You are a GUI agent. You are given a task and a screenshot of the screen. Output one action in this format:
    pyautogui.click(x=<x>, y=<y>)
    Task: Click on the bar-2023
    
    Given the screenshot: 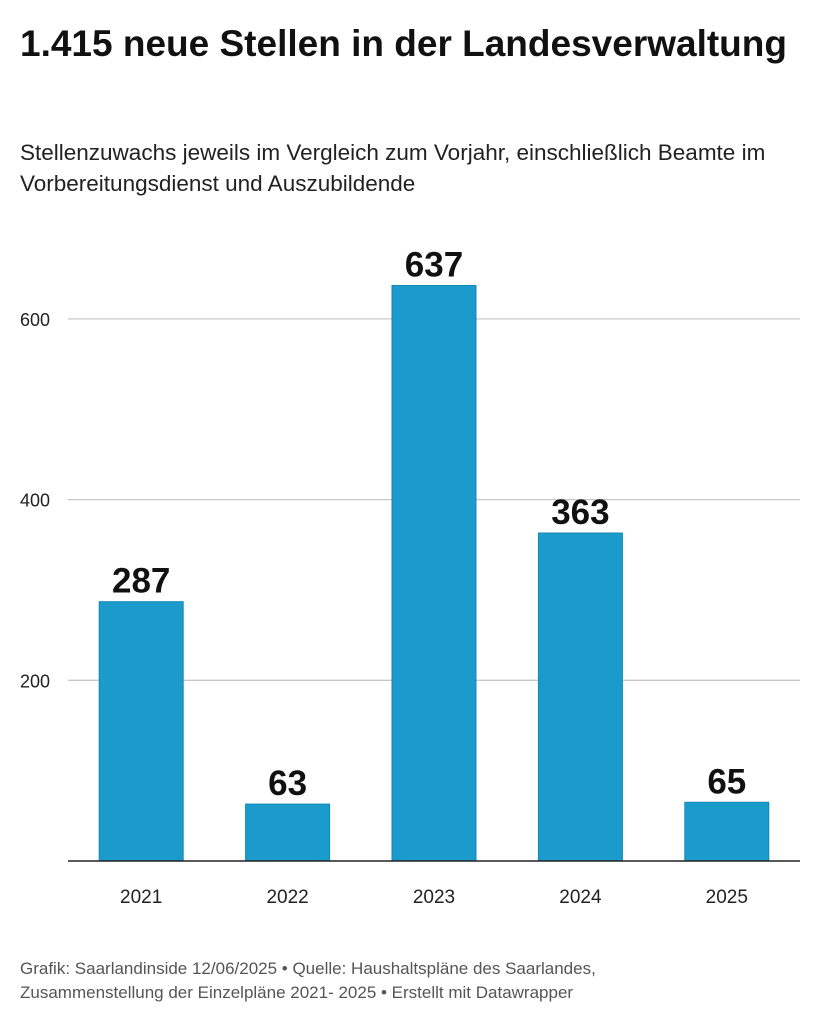 What is the action you would take?
    pyautogui.click(x=434, y=573)
    